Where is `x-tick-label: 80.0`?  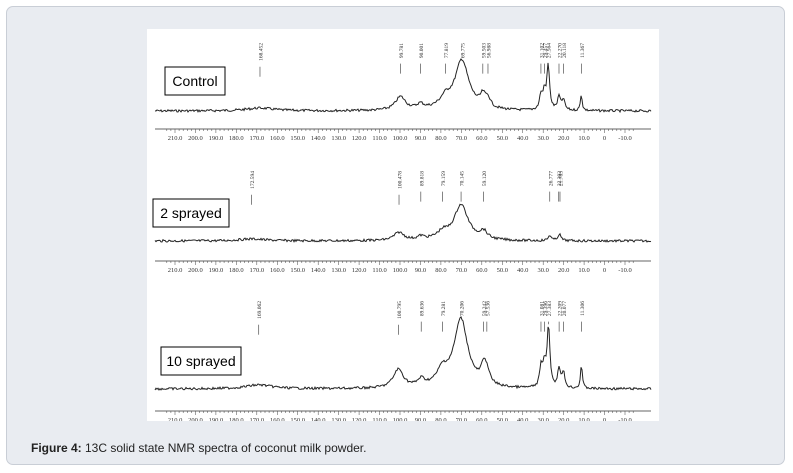
x-tick-label: 80.0 is located at coordinates (440, 270).